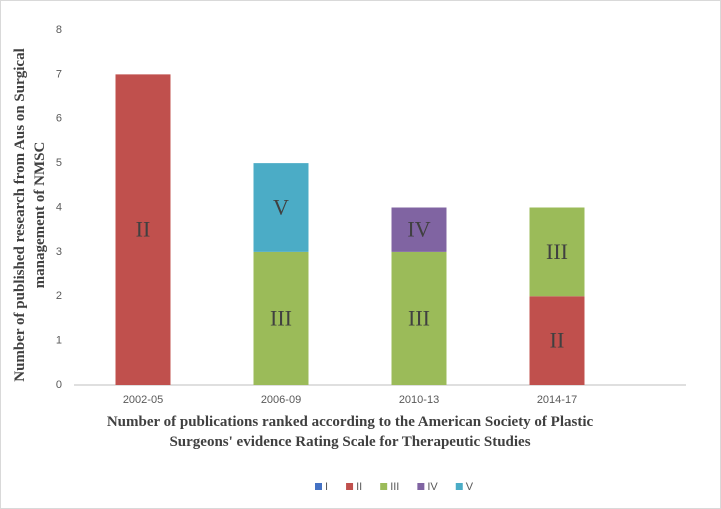  Describe the element at coordinates (432, 487) in the screenshot. I see `legend-label: IV` at that location.